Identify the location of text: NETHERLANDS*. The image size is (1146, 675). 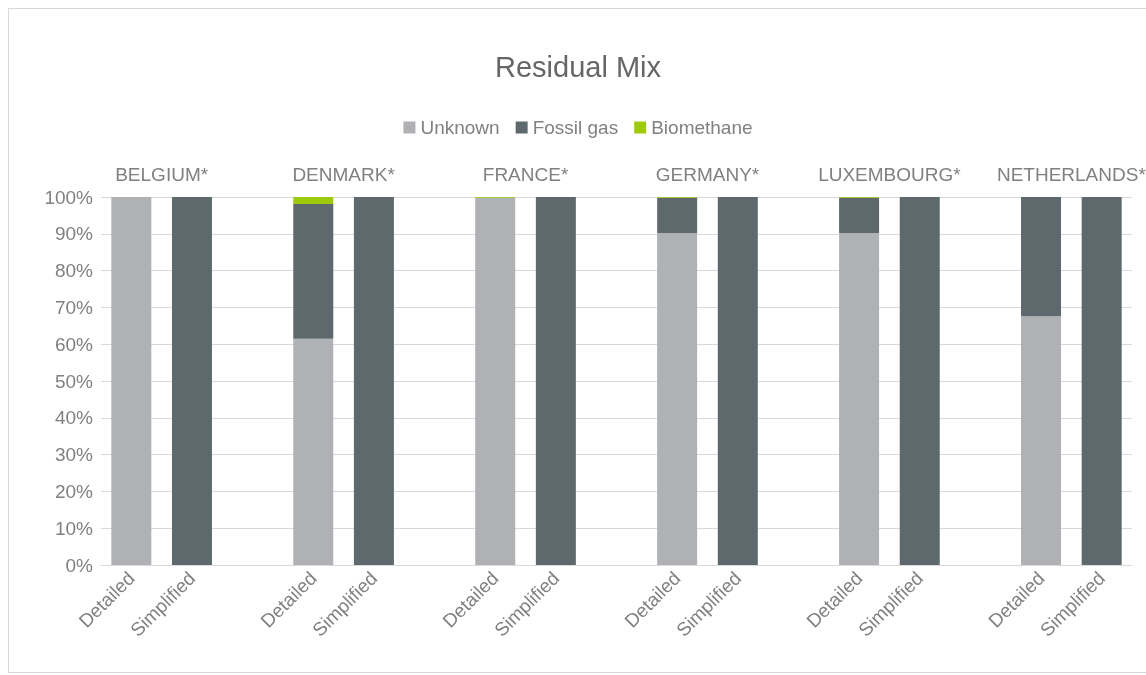
(1071, 174).